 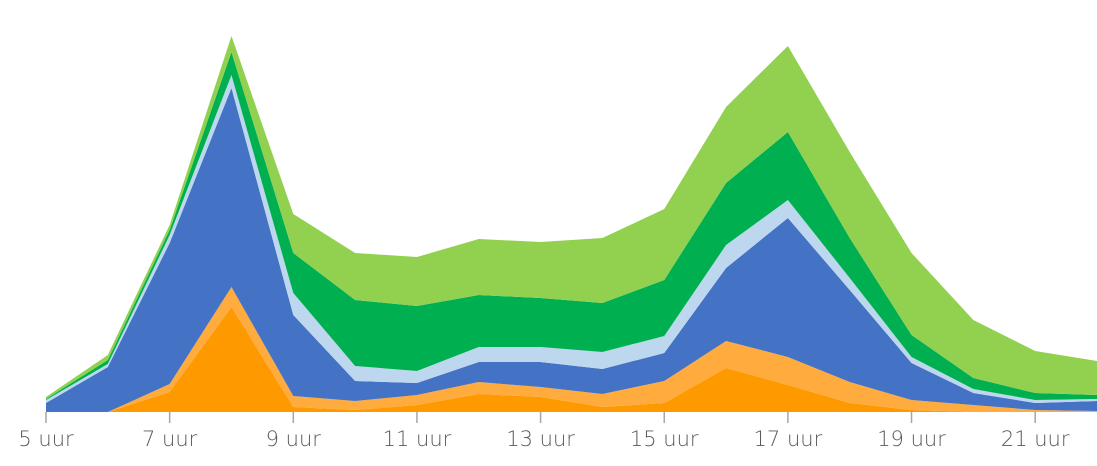 I want to click on x-tick-label: 7 uur, so click(x=170, y=439).